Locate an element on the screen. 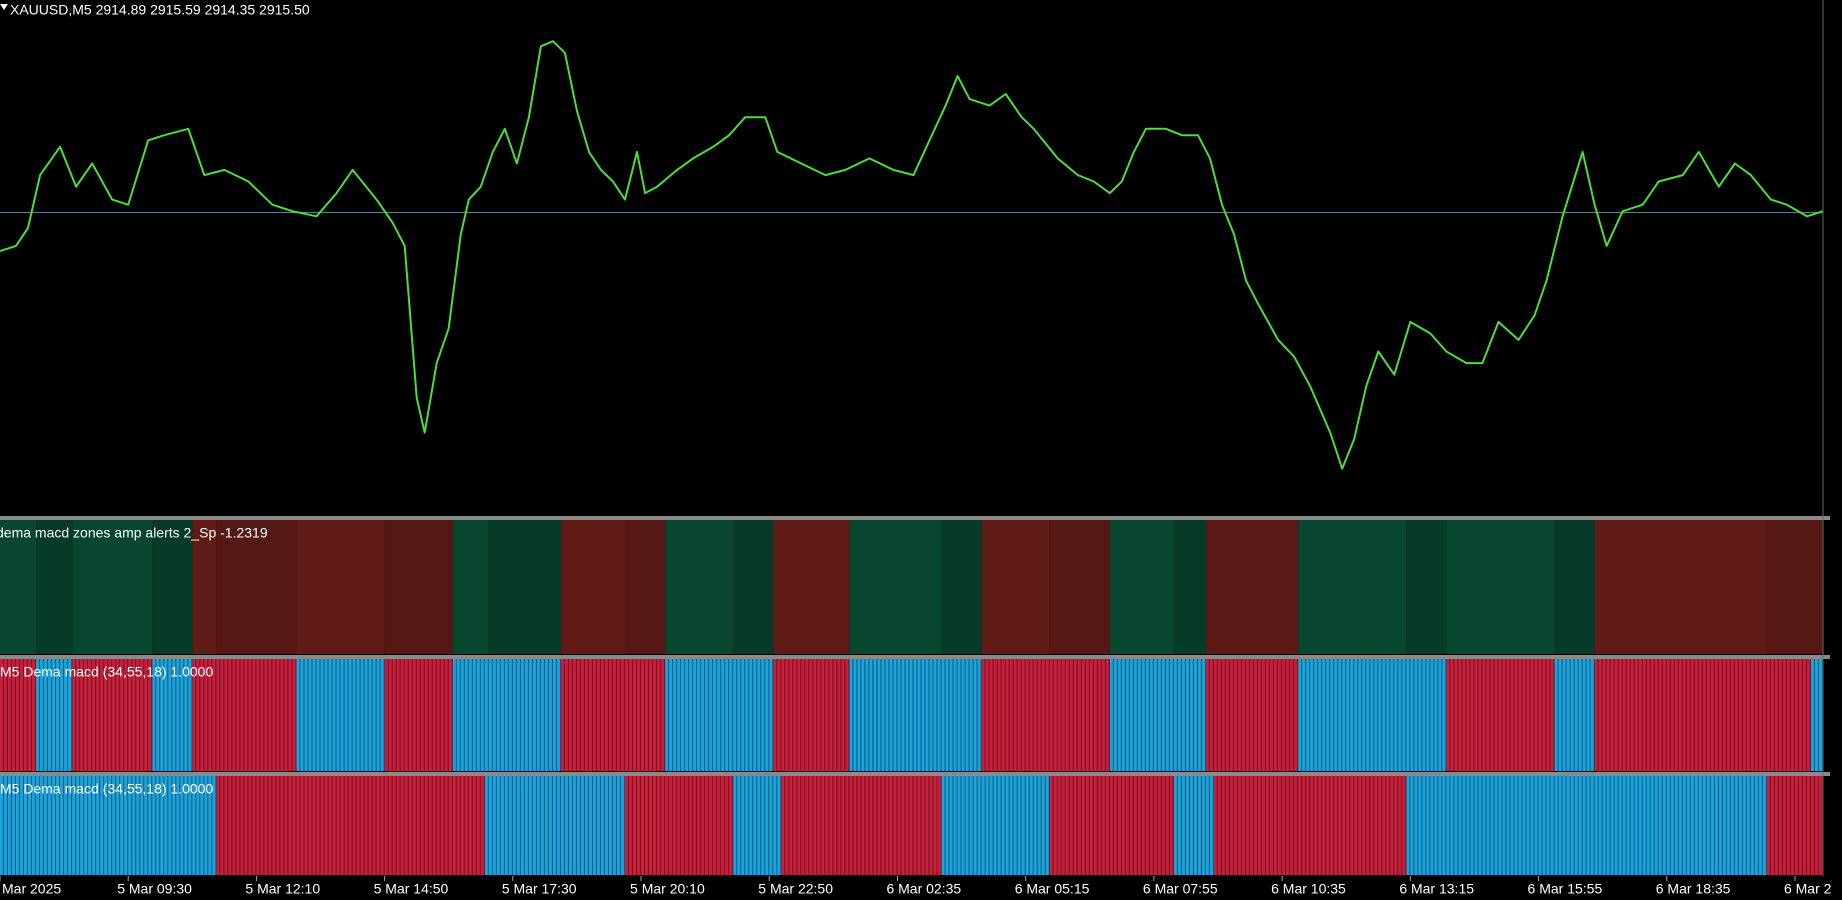 This screenshot has height=900, width=1842. x-tick-label: 5 Mar 14:50 is located at coordinates (411, 889).